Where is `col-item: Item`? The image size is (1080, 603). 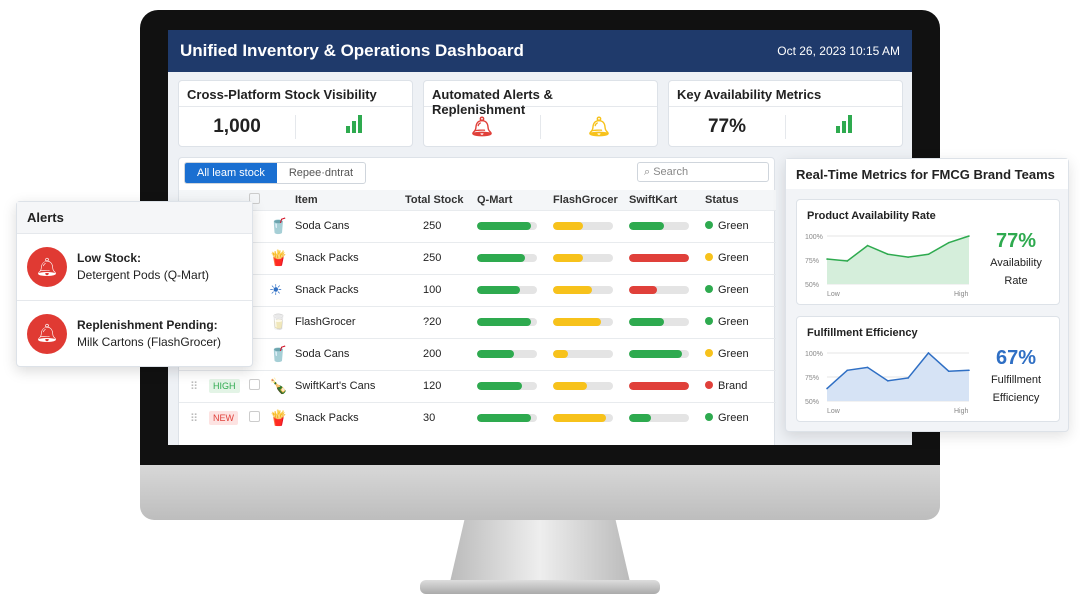 col-item: Item is located at coordinates (350, 200).